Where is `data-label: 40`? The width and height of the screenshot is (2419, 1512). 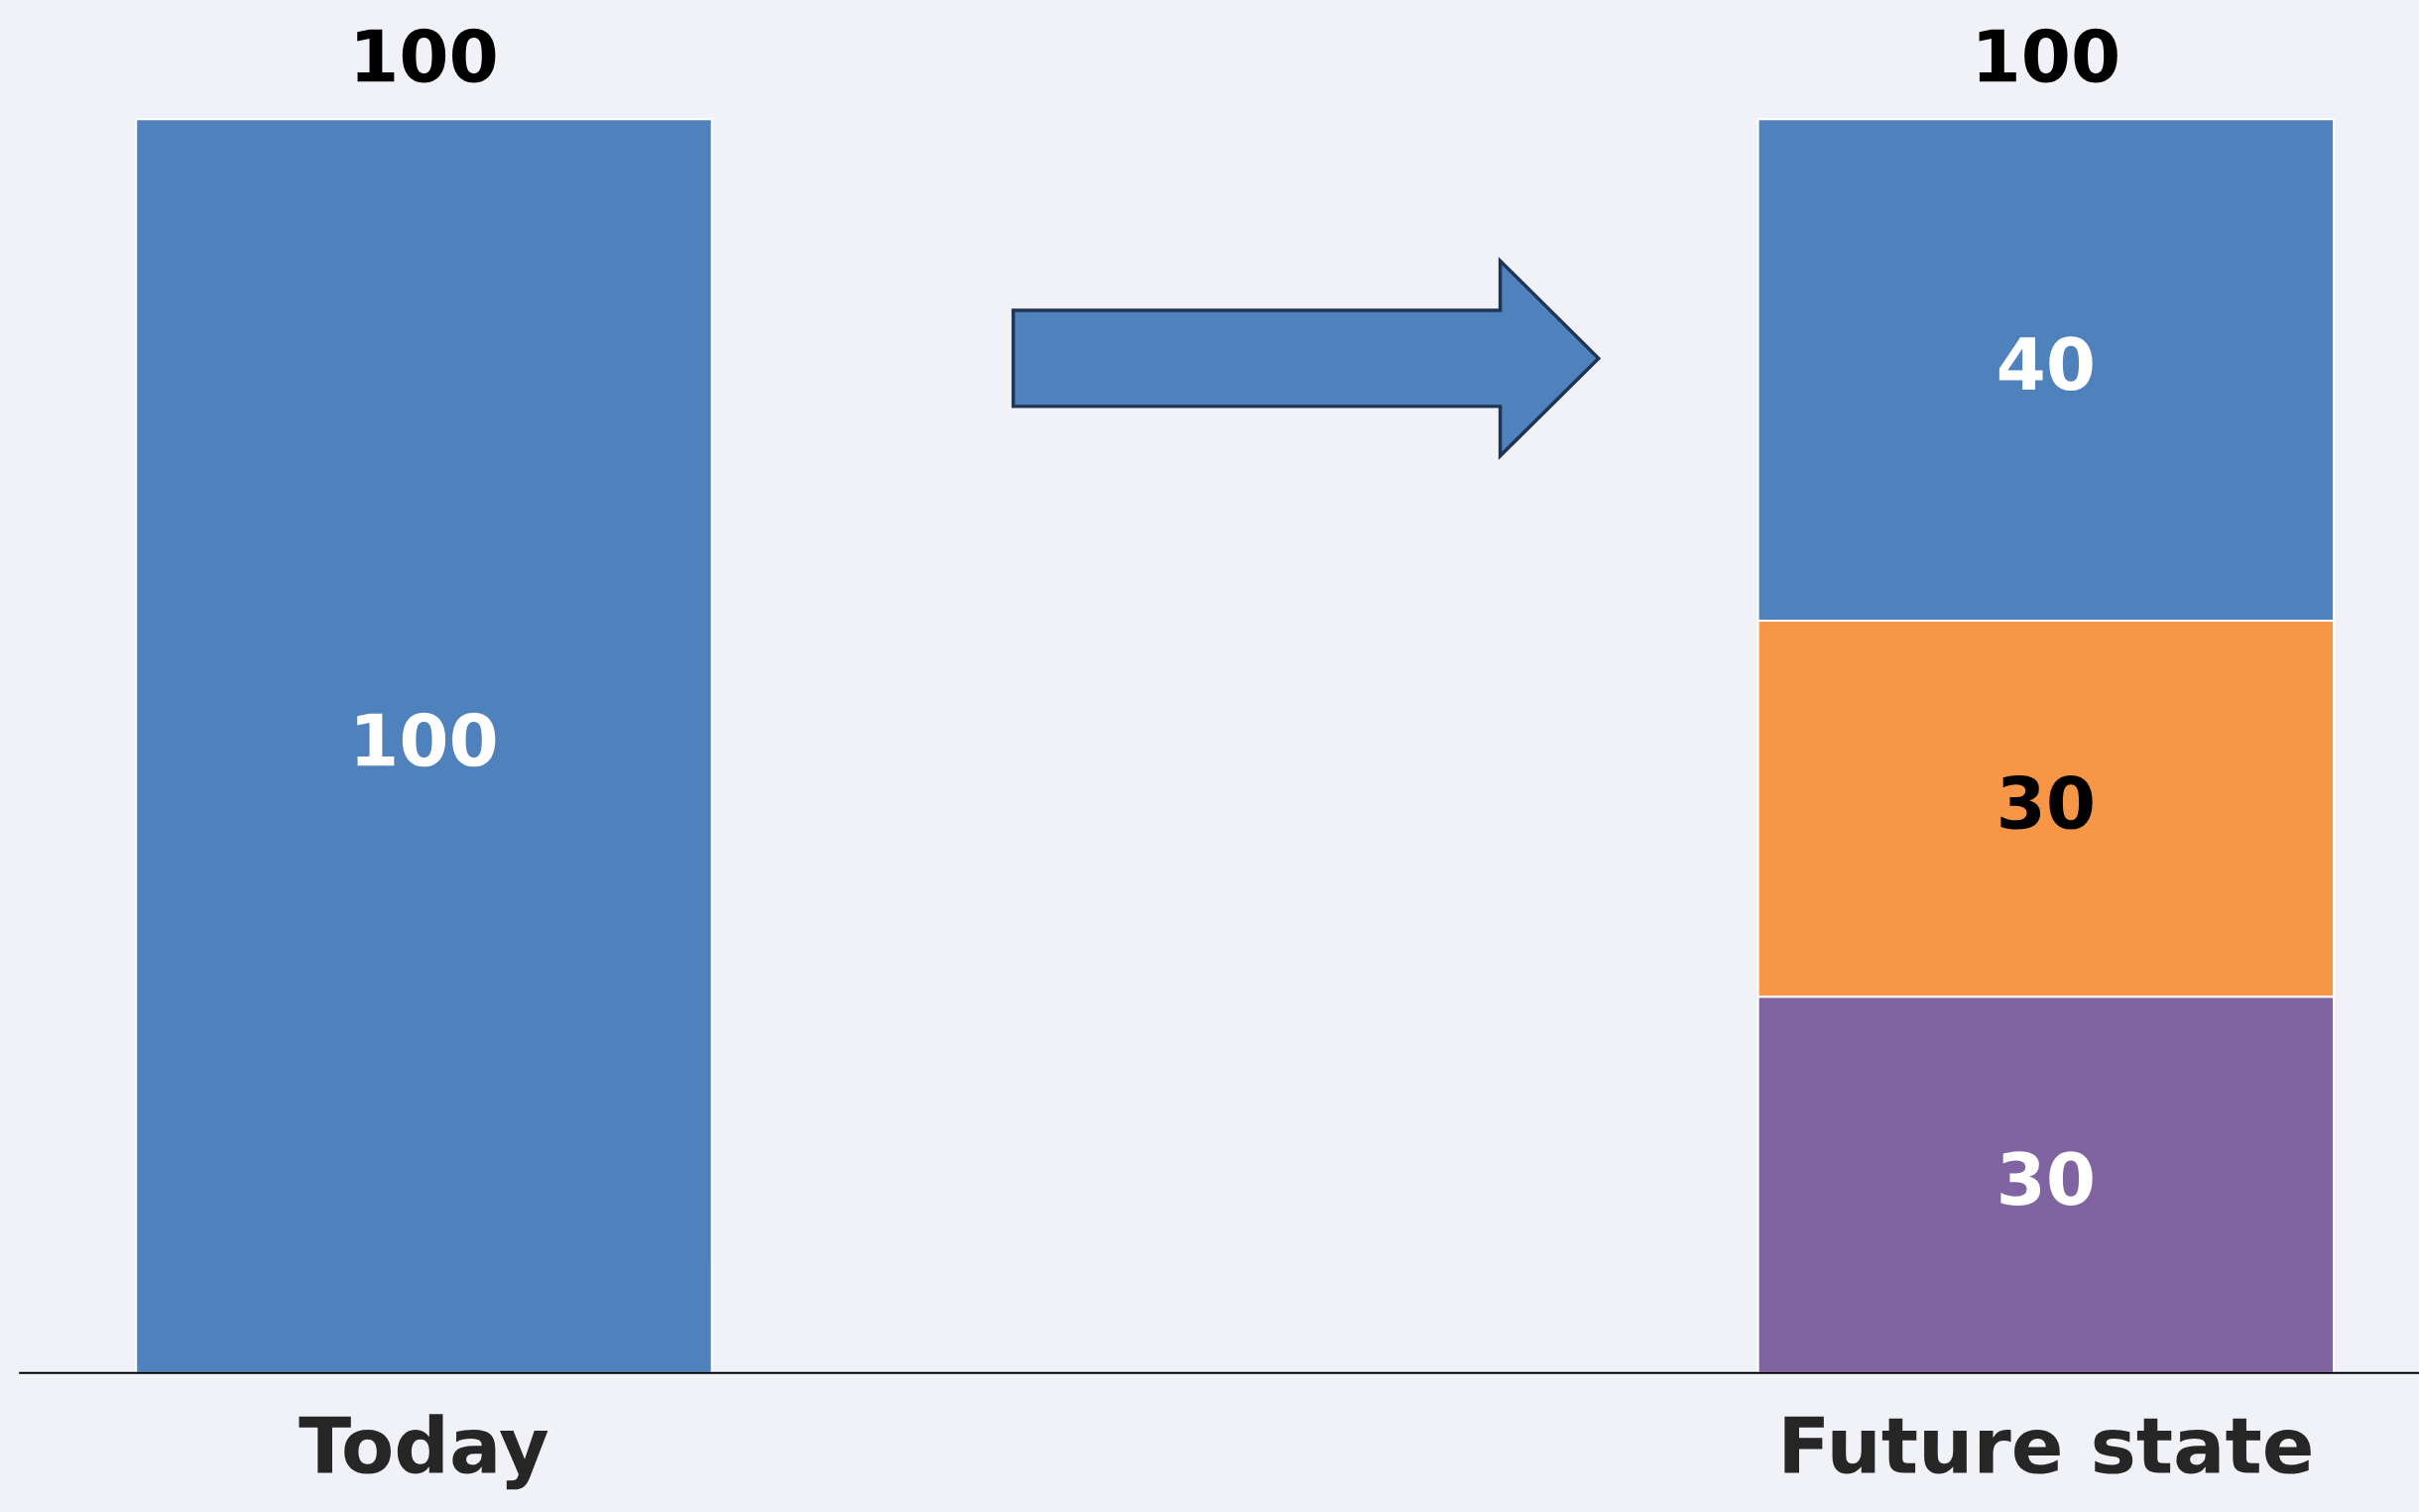
data-label: 40 is located at coordinates (2045, 363).